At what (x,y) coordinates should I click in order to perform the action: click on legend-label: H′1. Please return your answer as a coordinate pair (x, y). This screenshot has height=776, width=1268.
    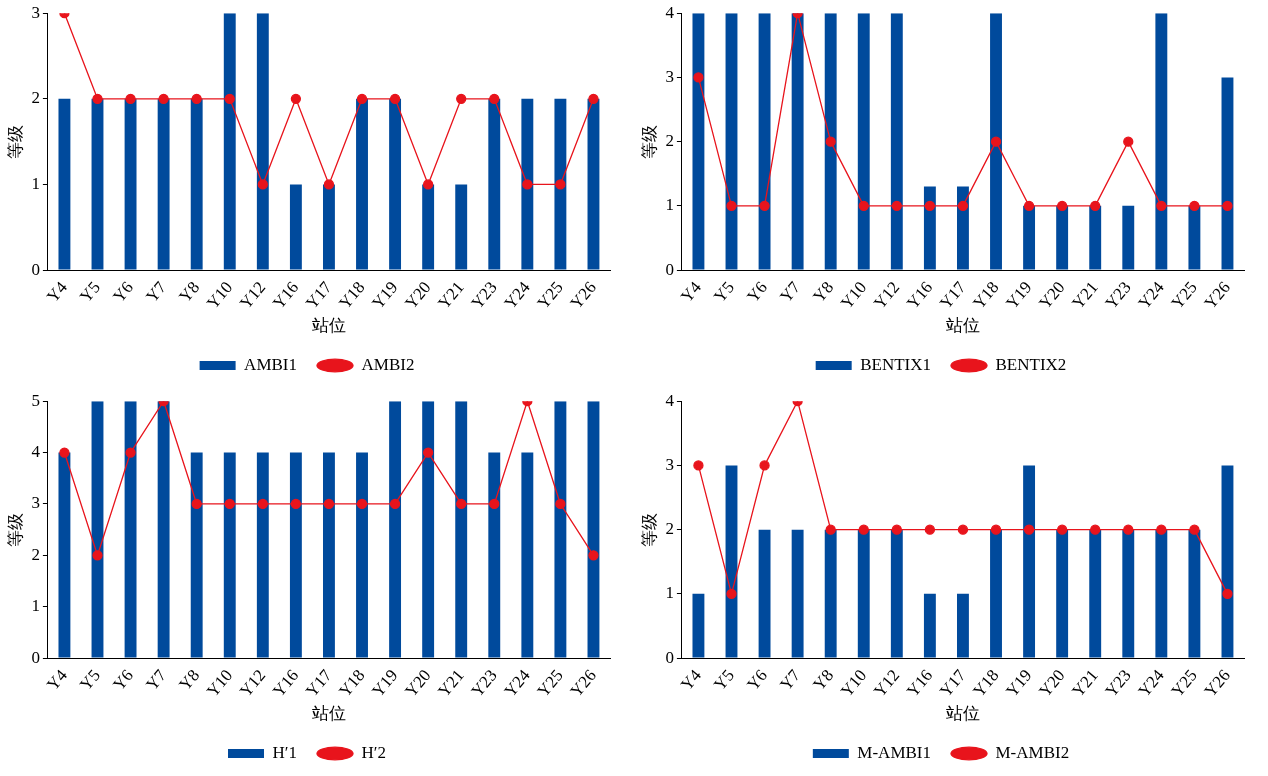
    Looking at the image, I should click on (284, 752).